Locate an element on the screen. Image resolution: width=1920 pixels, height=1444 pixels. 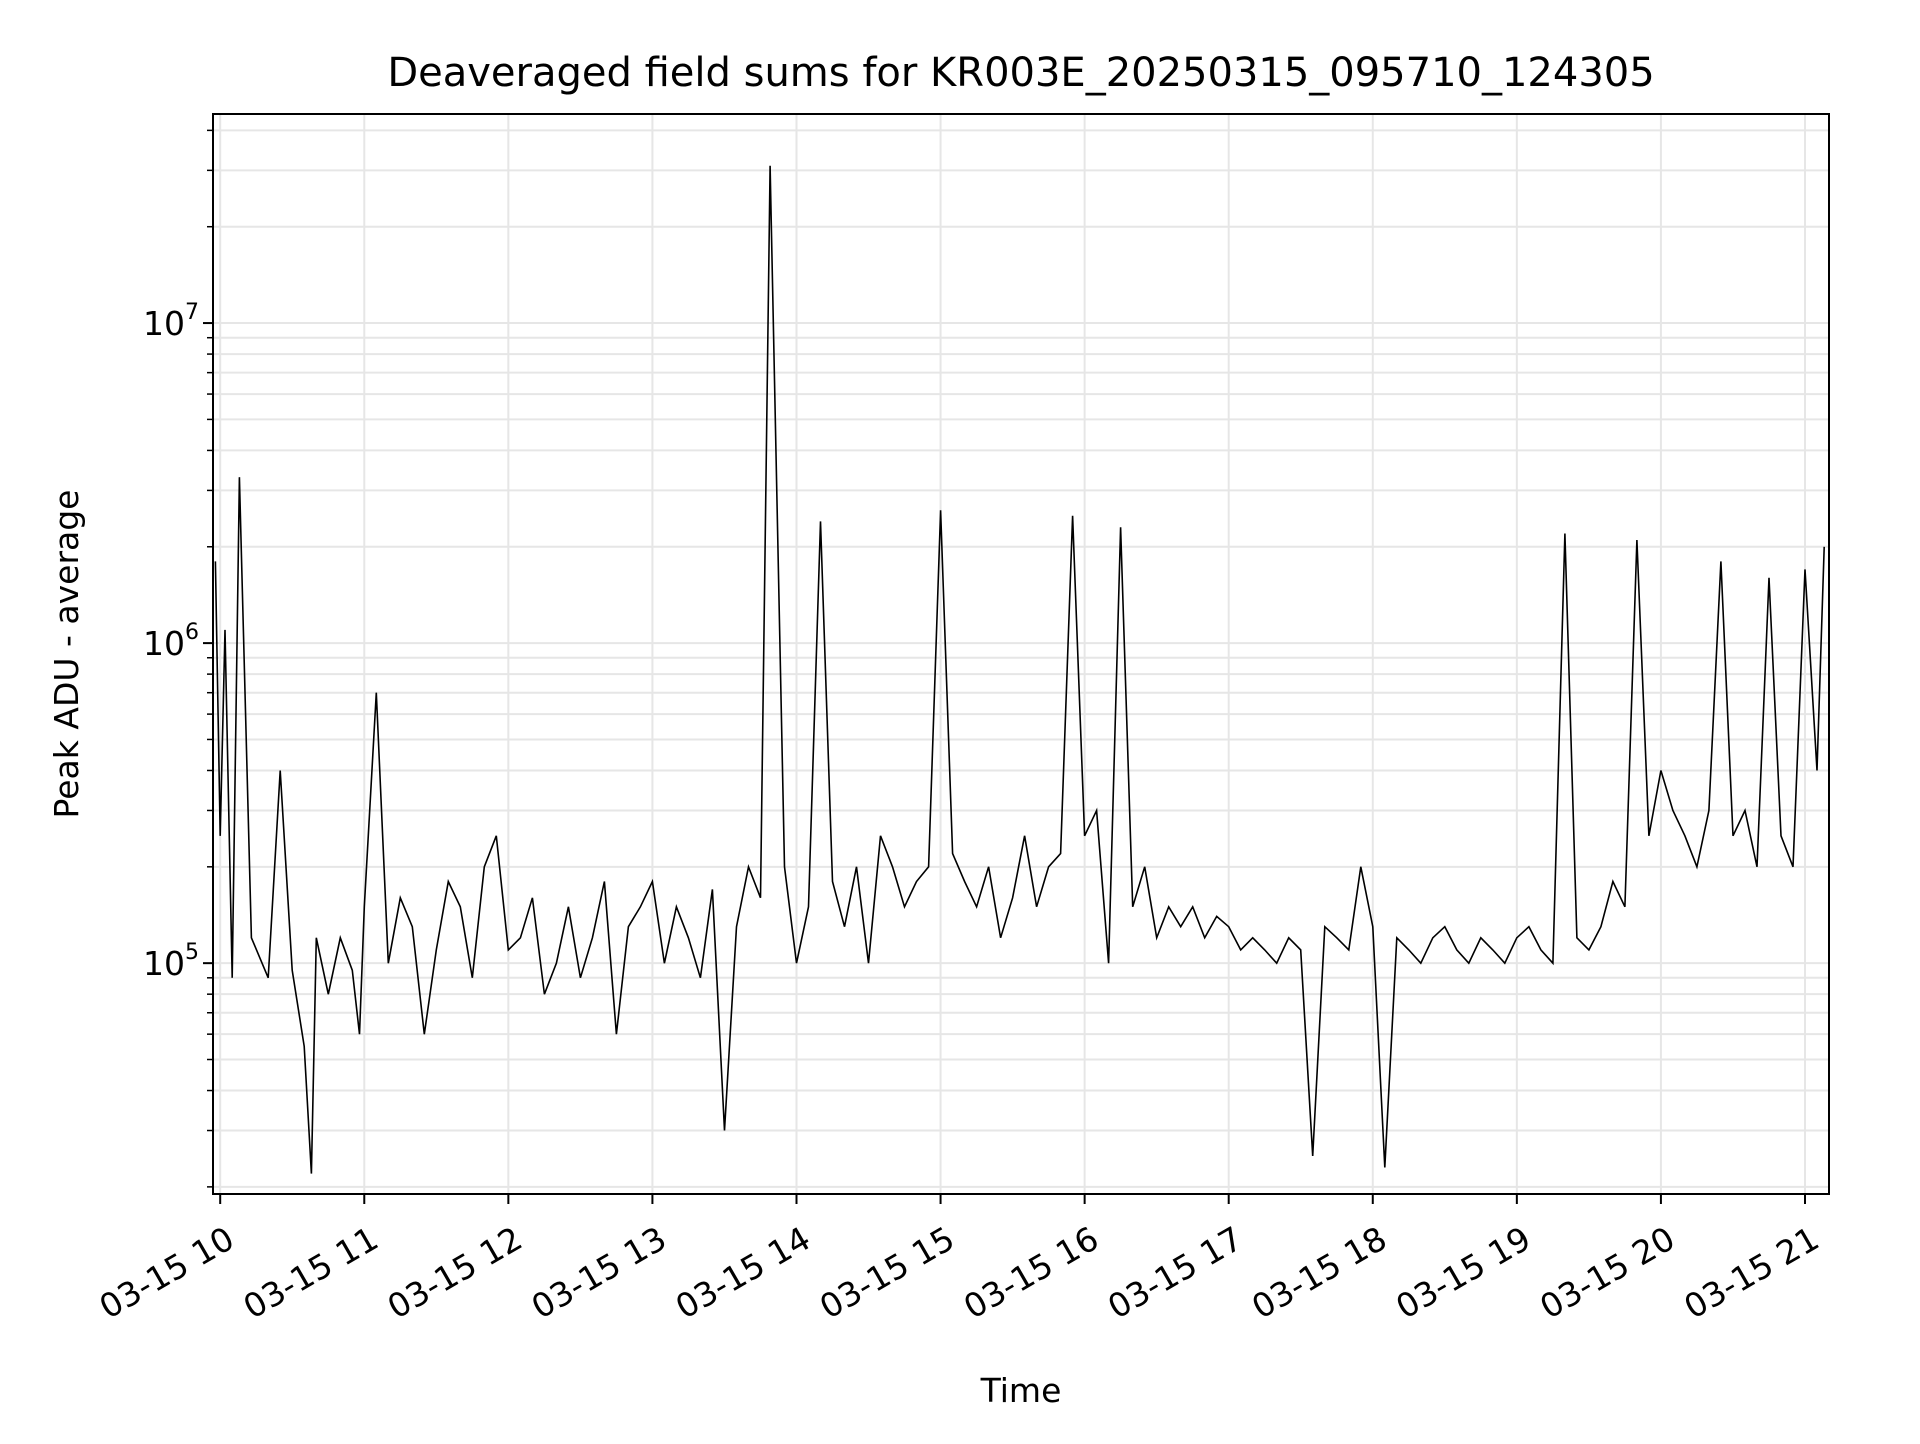
y-axis-label: Peak ADU - average is located at coordinates (66, 654).